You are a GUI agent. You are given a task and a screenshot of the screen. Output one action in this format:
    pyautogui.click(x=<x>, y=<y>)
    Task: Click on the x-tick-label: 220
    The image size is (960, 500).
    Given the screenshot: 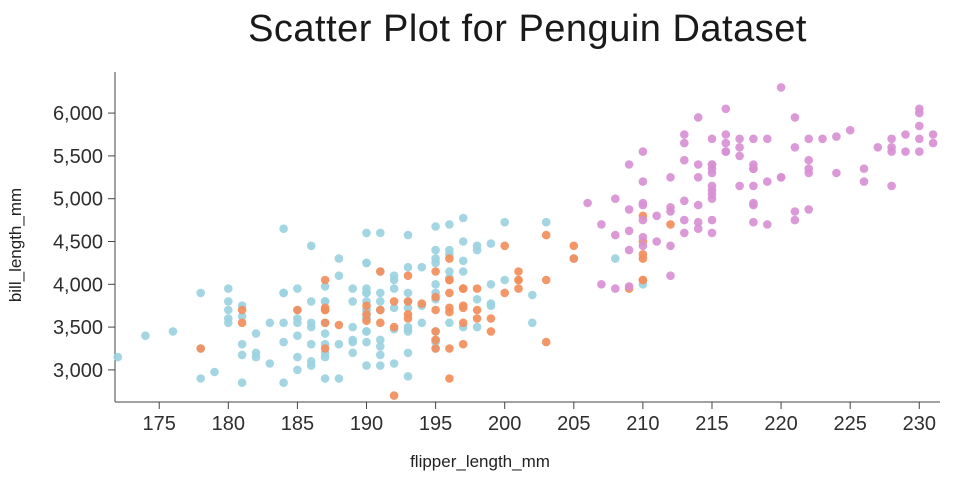 What is the action you would take?
    pyautogui.click(x=780, y=424)
    